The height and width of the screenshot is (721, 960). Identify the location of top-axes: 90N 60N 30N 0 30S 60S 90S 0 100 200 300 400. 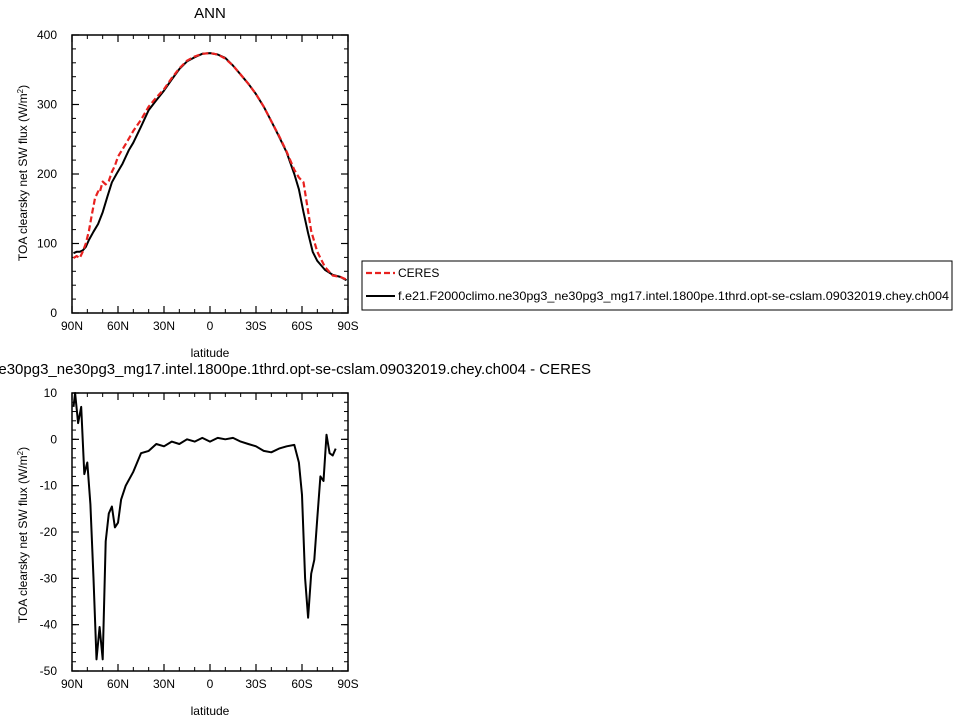
(198, 180).